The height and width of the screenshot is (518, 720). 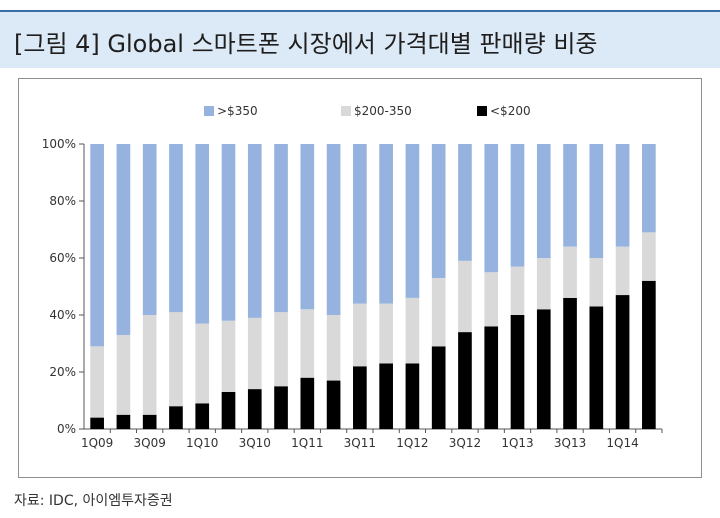 What do you see at coordinates (383, 111) in the screenshot?
I see `legend-label: $200-350` at bounding box center [383, 111].